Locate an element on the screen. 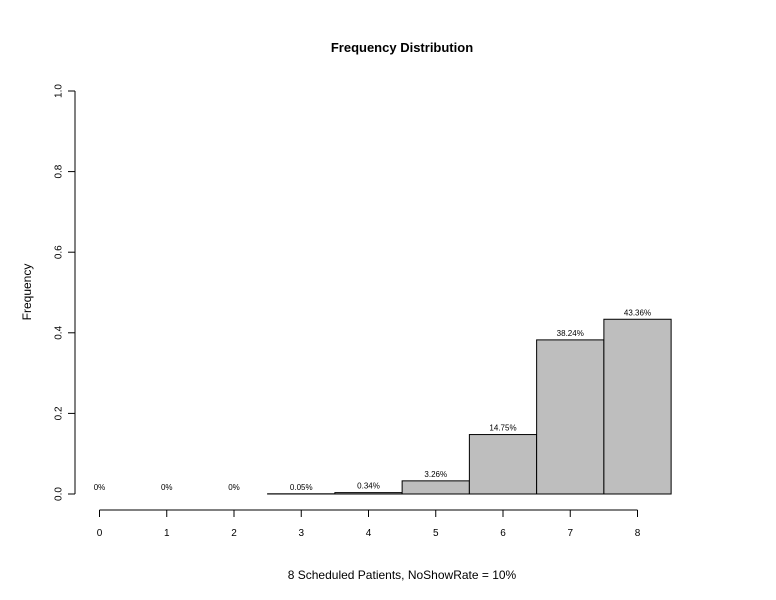 The height and width of the screenshot is (600, 776). chart-title: Frequency Distribution is located at coordinates (402, 47).